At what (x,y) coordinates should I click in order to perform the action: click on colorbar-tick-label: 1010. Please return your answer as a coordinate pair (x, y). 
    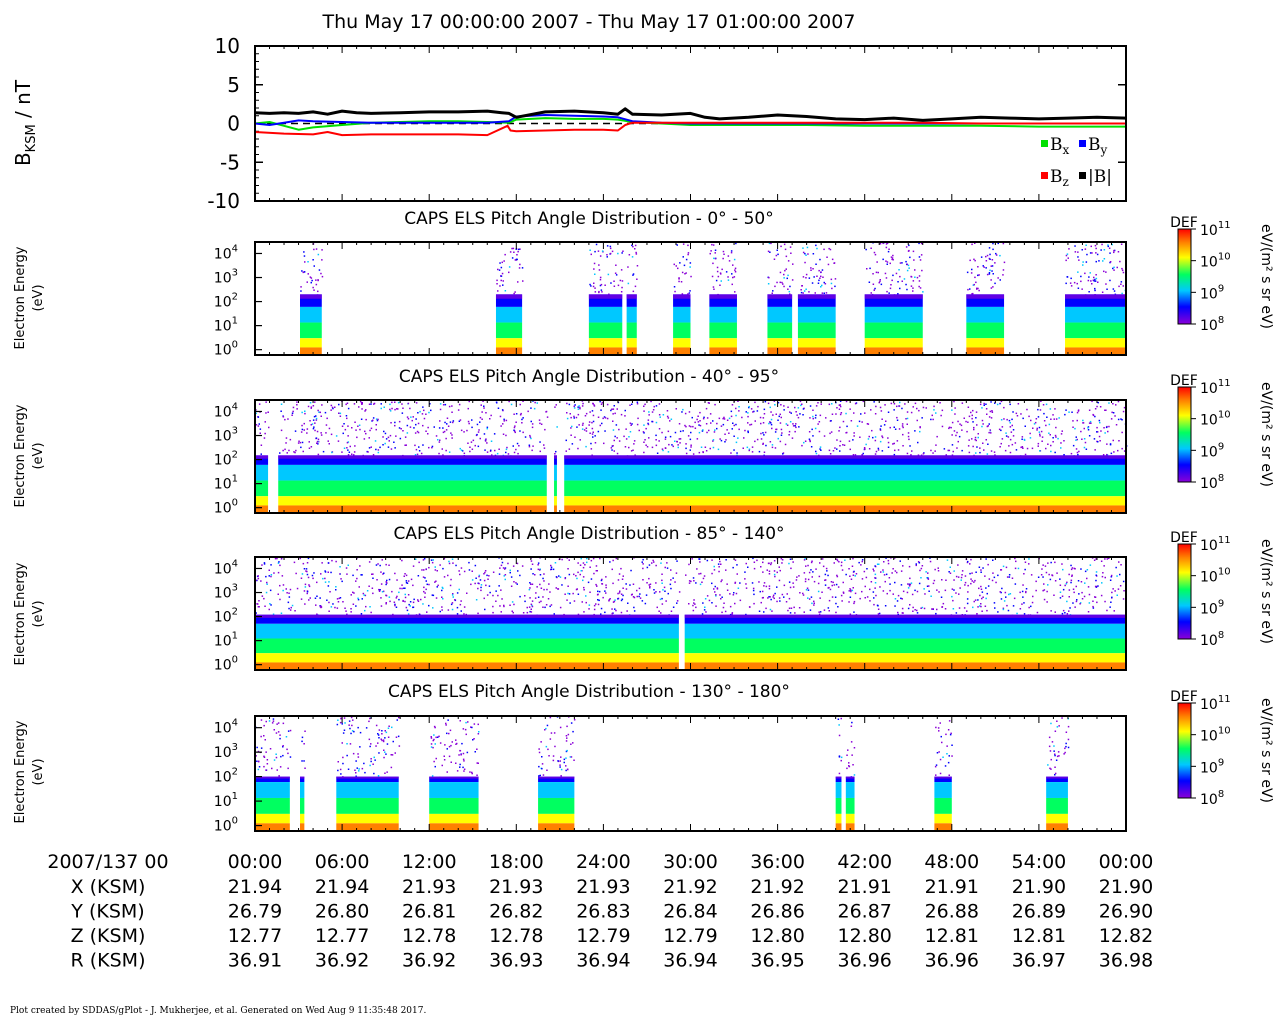
    Looking at the image, I should click on (1215, 261).